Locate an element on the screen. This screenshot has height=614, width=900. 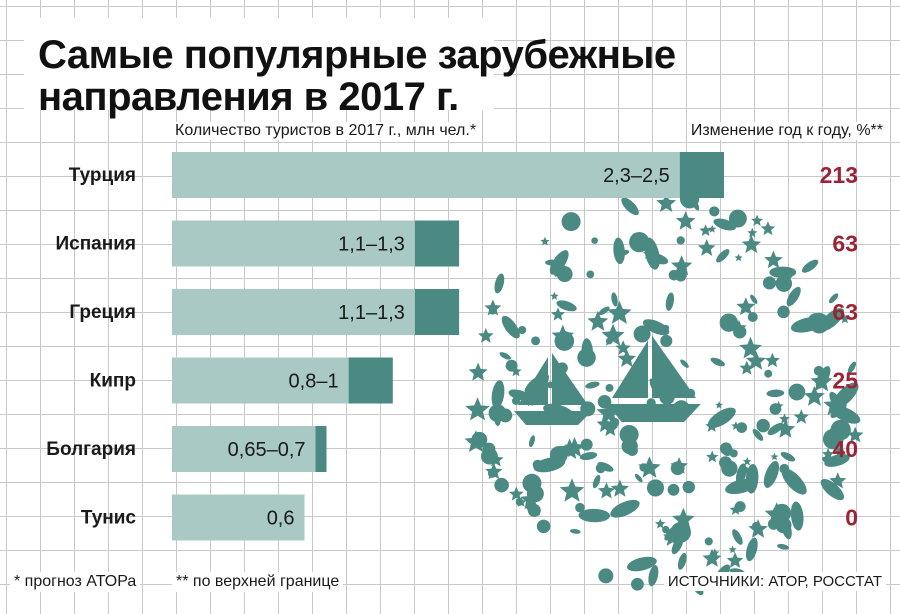
bar-value-label: 1,1–1,3 is located at coordinates (371, 245).